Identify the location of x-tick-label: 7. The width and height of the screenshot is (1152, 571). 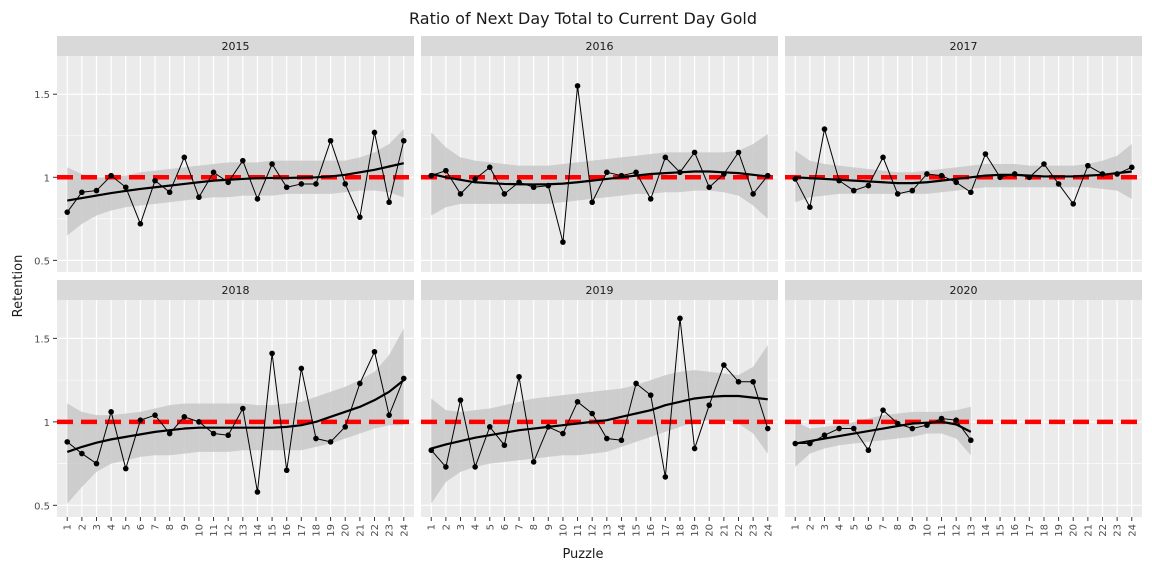
(884, 527).